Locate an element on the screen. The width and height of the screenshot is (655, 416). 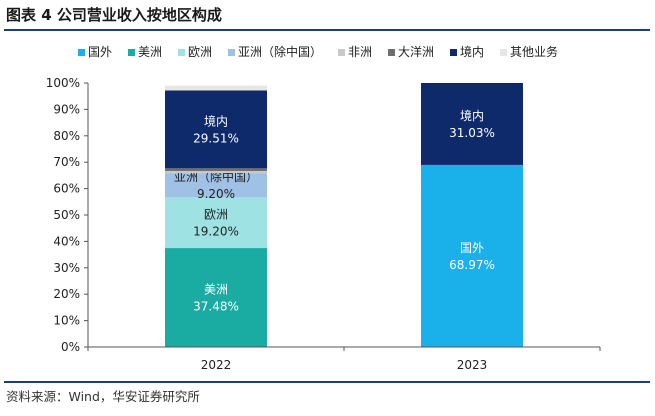
legend: 国外 美洲 欧洲 亚洲（除中国） 非洲 大洋洲 境内 其他业务 is located at coordinates (318, 51).